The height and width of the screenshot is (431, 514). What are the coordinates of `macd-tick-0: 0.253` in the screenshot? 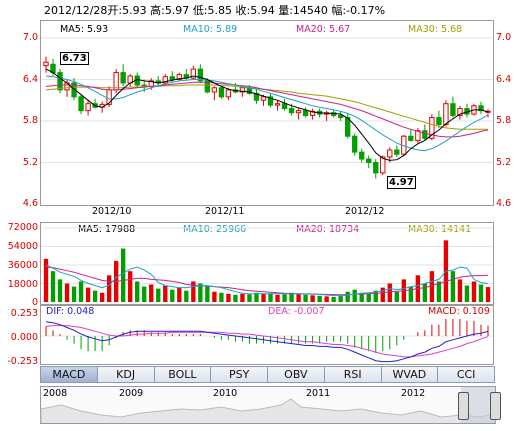 It's located at (24, 313).